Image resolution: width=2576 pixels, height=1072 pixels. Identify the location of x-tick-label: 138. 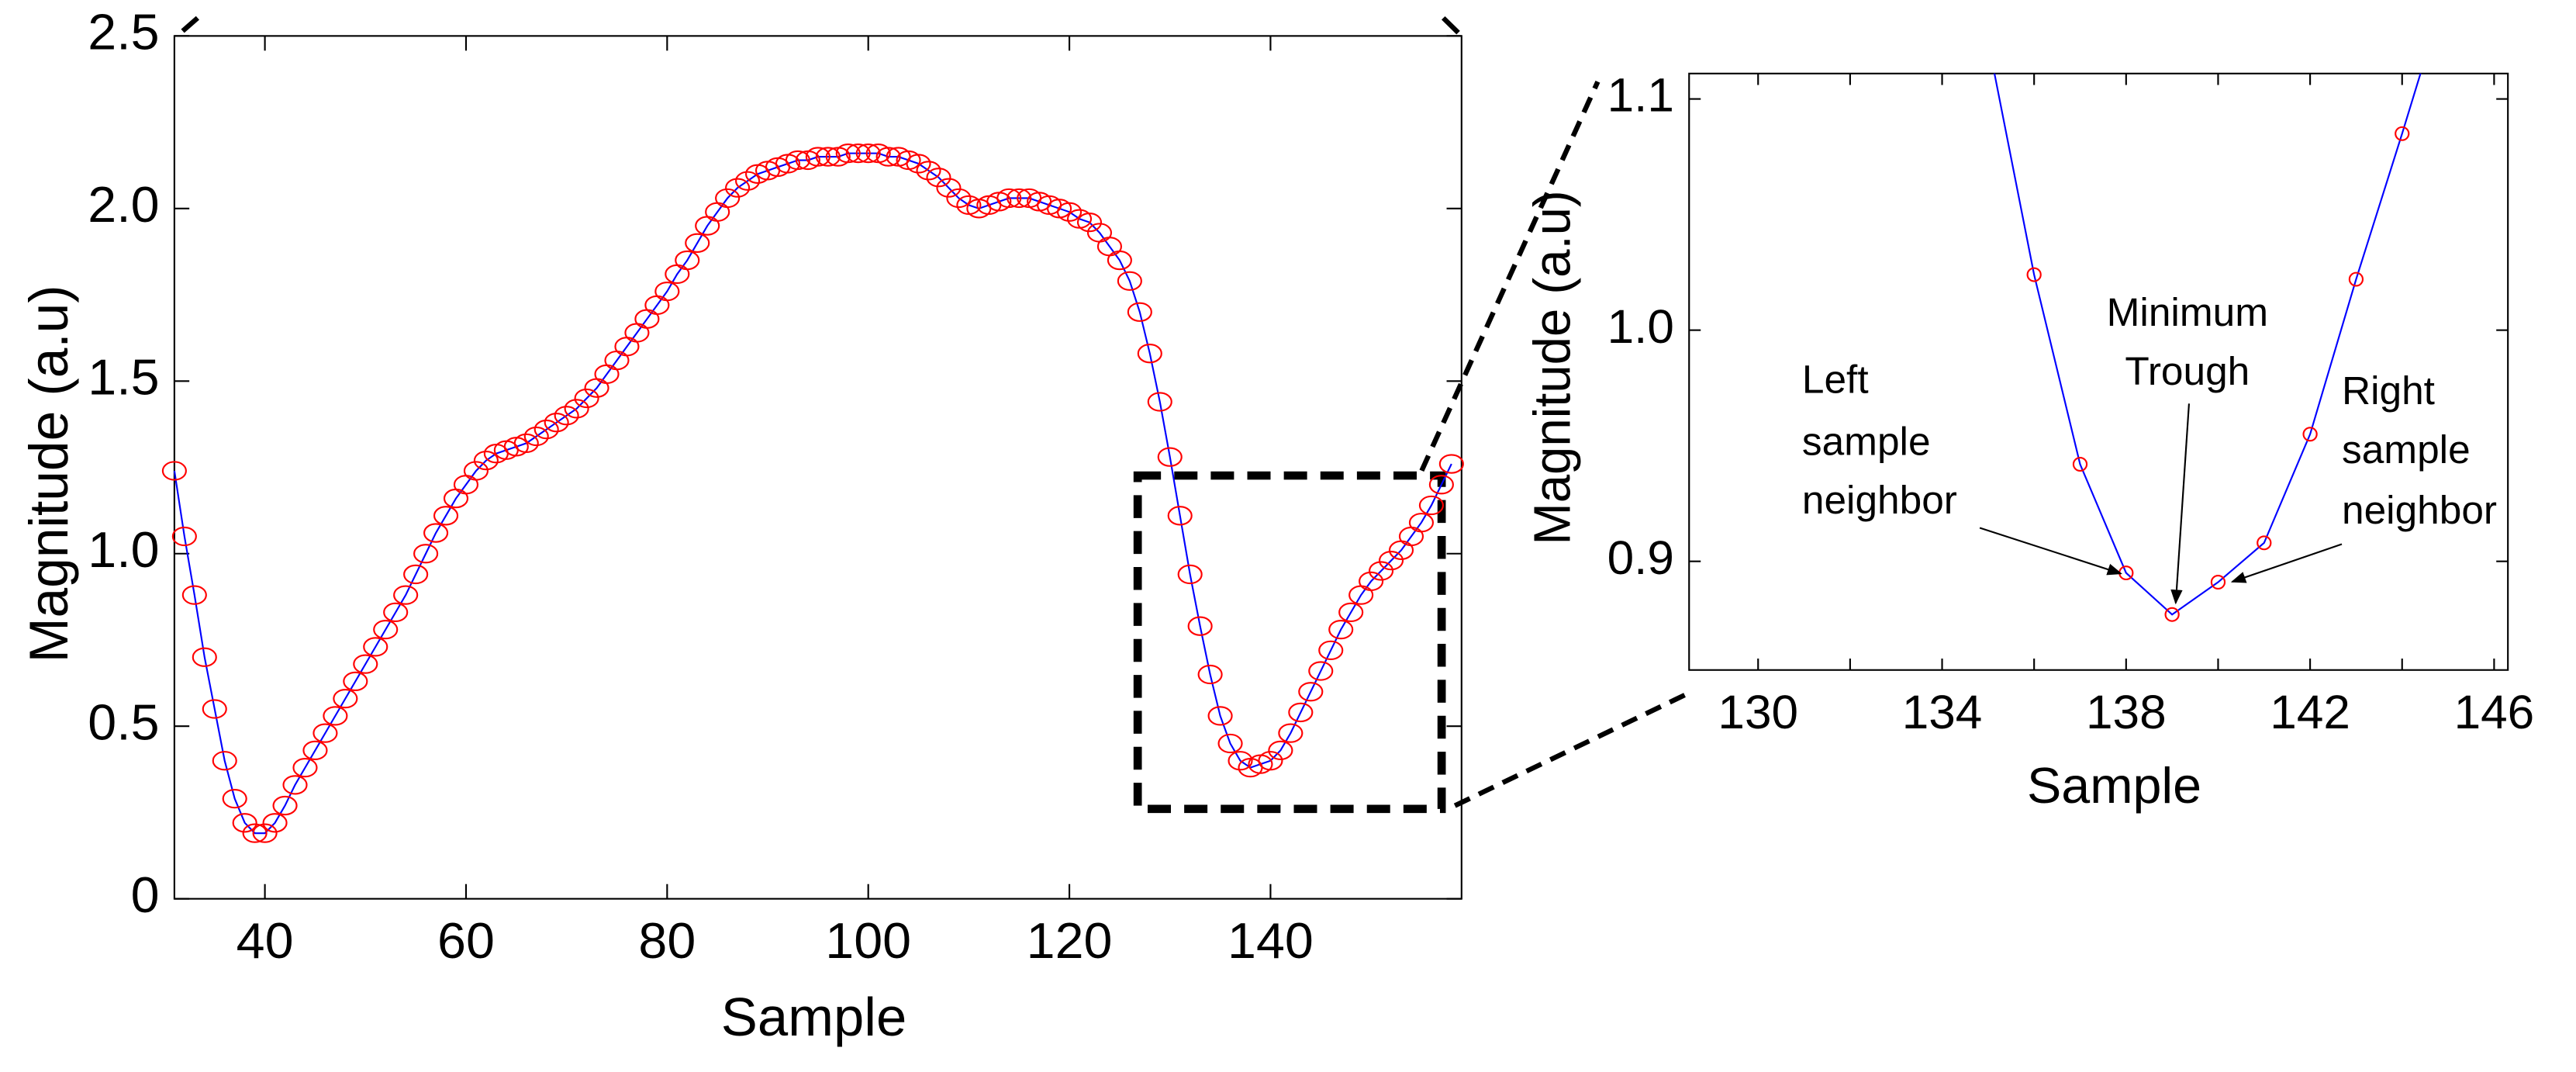
(2127, 712).